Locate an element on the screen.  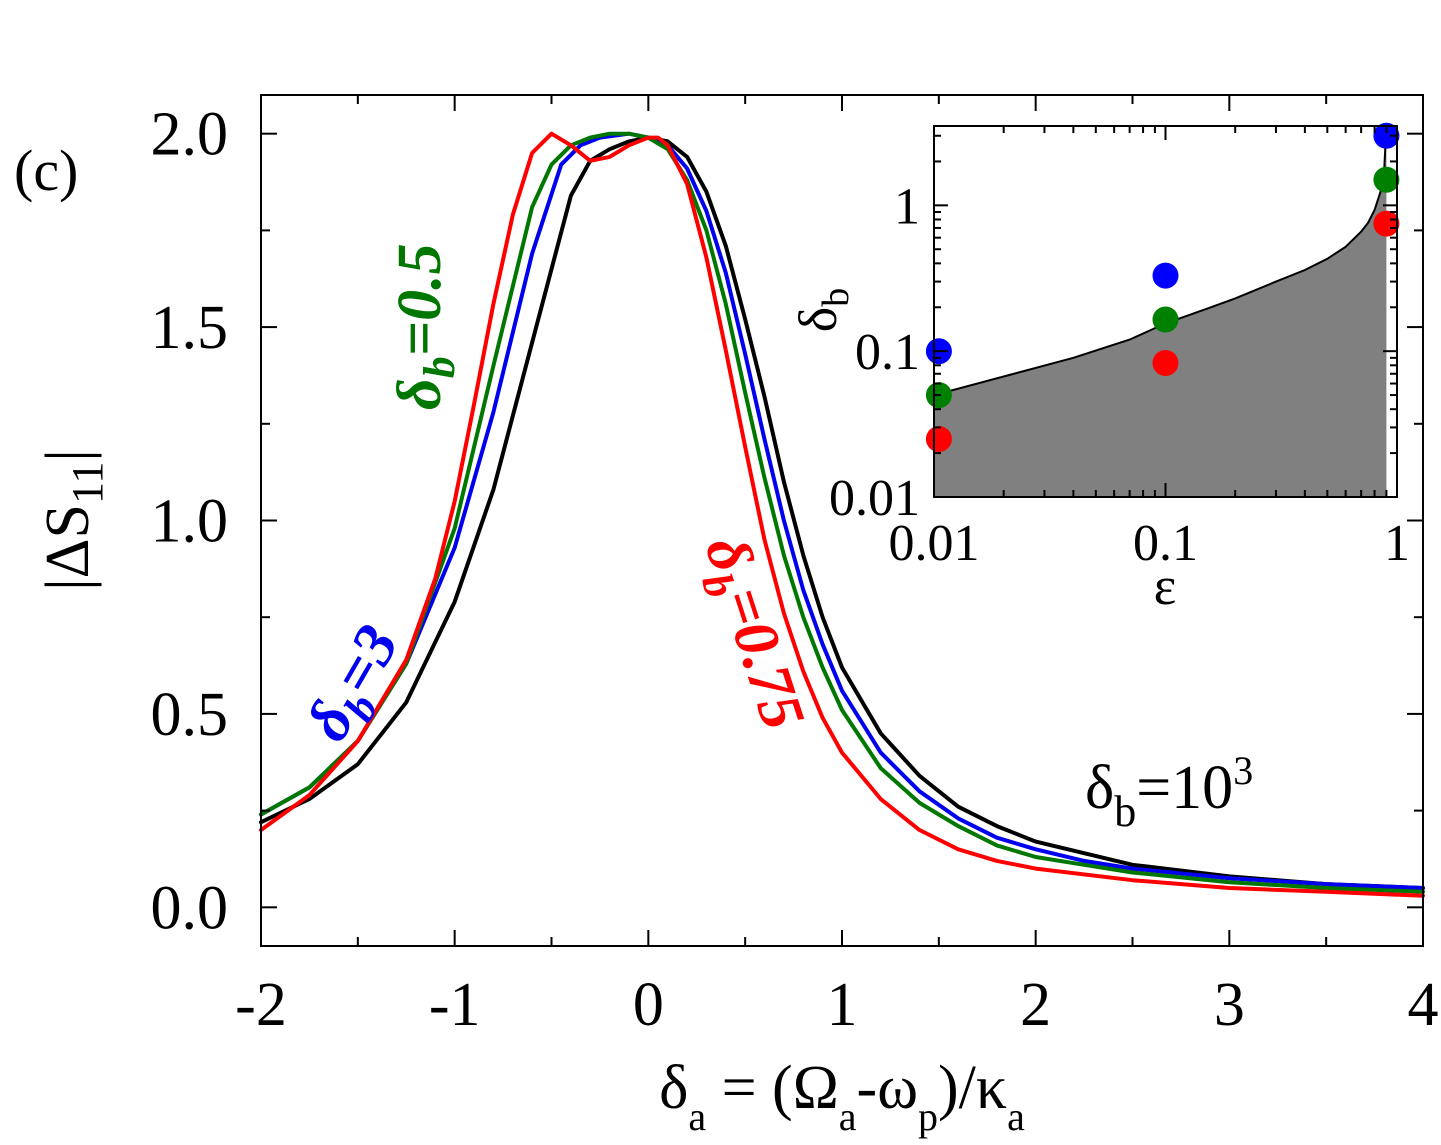
inset-y-tick-label: 0.1 is located at coordinates (887, 352).